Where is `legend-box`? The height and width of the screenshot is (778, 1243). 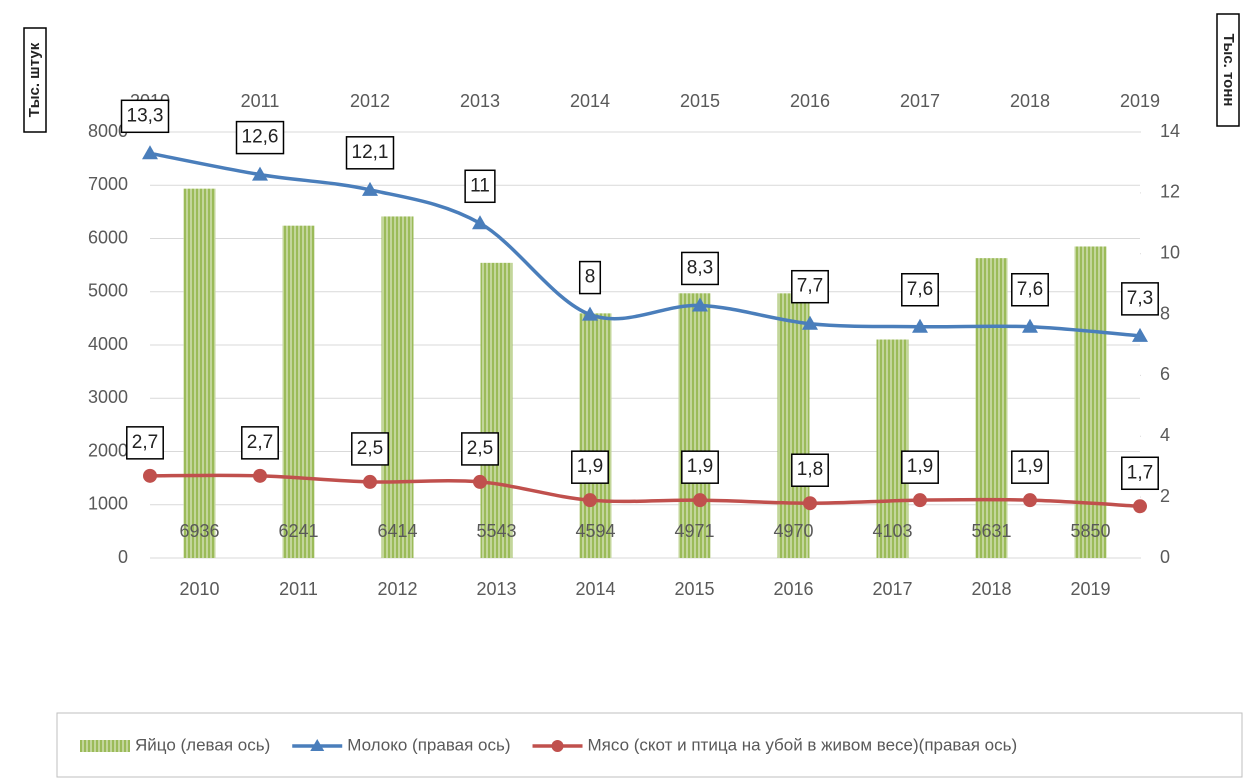 legend-box is located at coordinates (649, 745).